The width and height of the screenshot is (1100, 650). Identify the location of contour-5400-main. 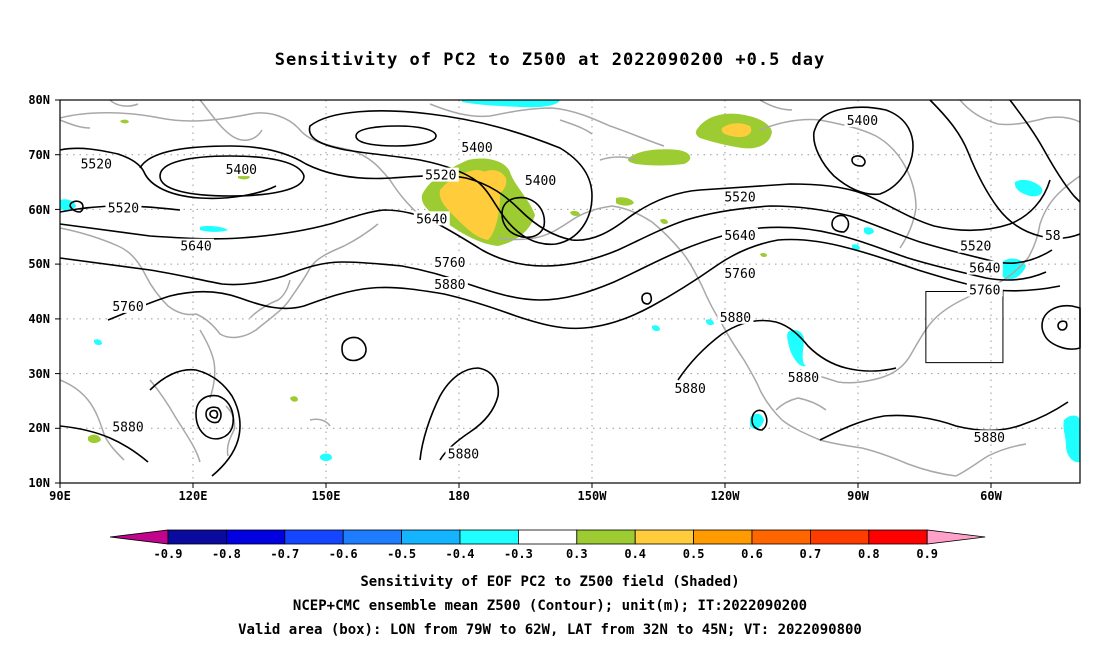
(450, 178).